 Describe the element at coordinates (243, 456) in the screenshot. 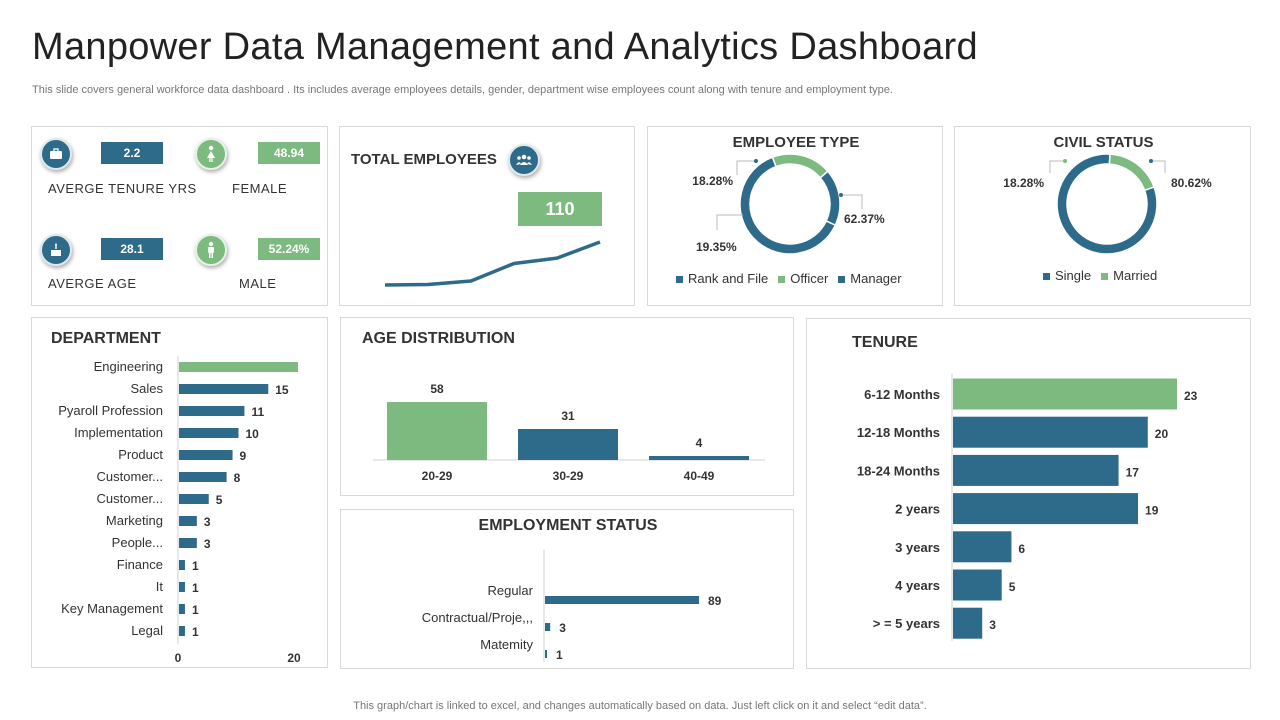

I see `data-label: 9` at that location.